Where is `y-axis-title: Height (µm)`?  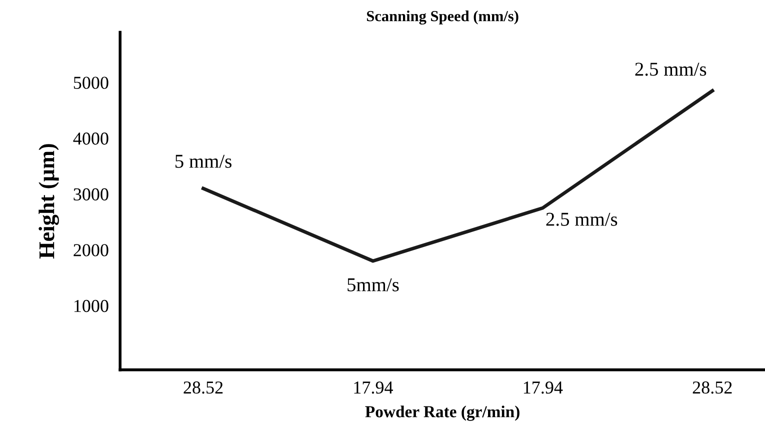
y-axis-title: Height (µm) is located at coordinates (48, 201).